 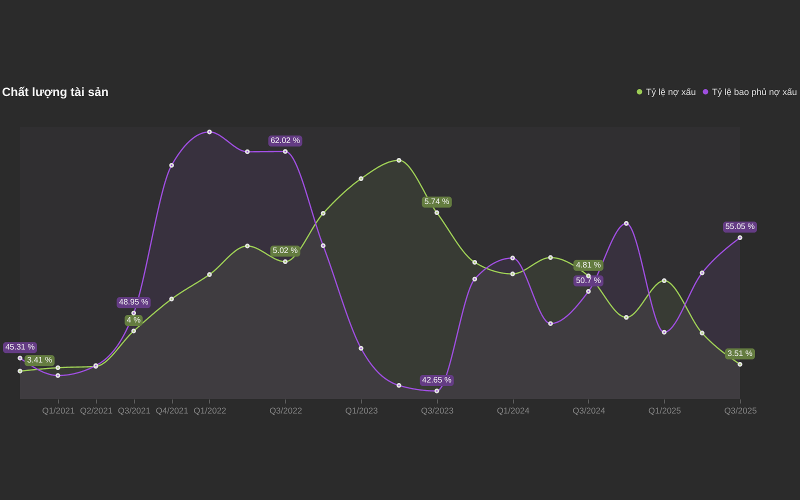 I want to click on data-label: 48.95 %, so click(x=133, y=302).